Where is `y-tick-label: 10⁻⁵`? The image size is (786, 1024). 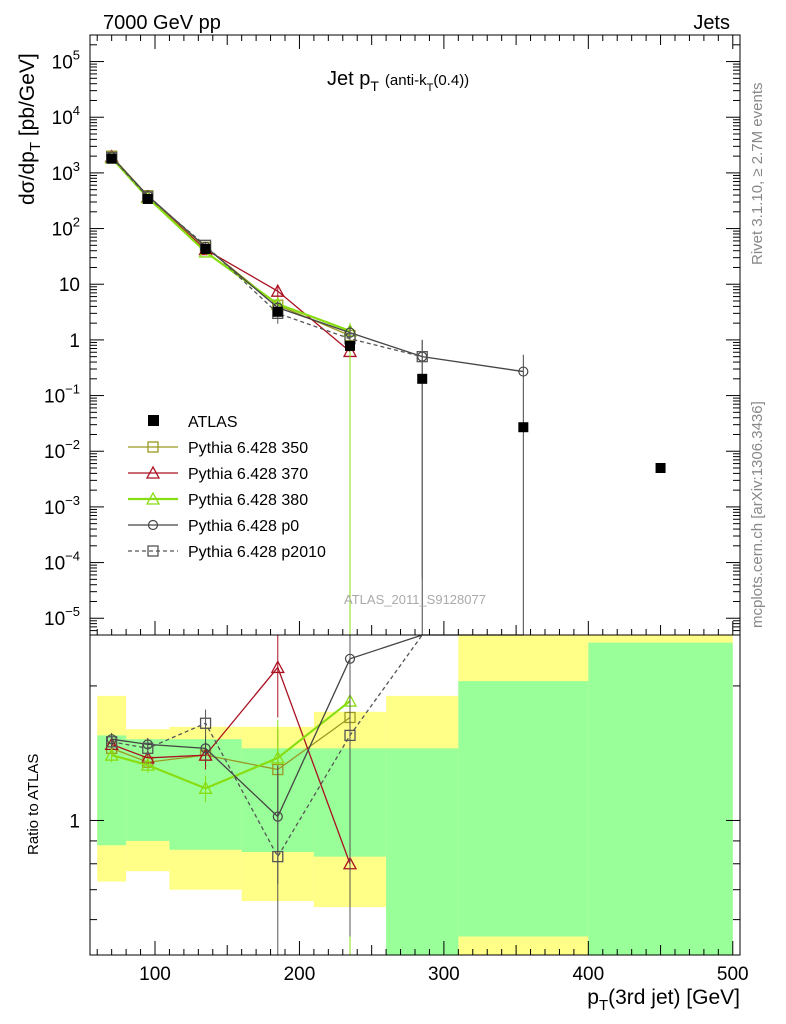 y-tick-label: 10⁻⁵ is located at coordinates (62, 617).